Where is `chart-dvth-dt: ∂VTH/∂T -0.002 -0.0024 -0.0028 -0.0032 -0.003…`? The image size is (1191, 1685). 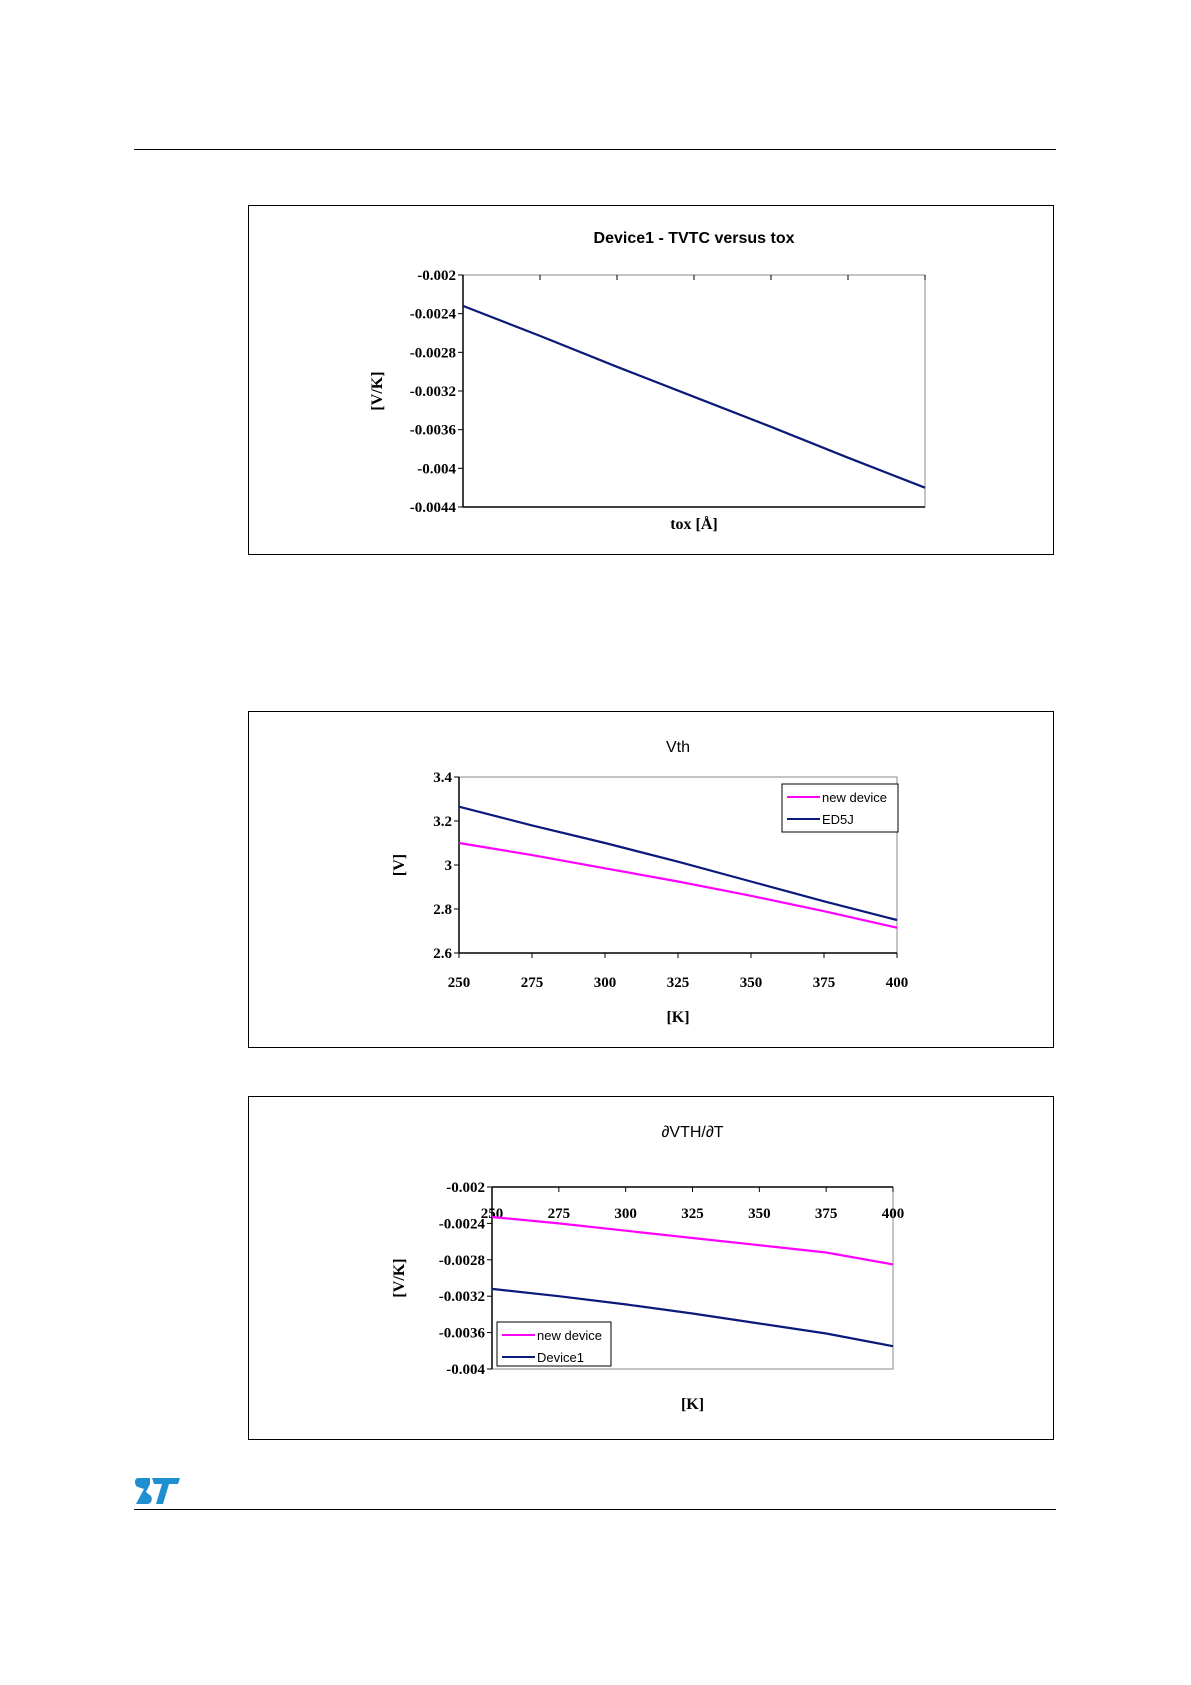 chart-dvth-dt: ∂VTH/∂T -0.002 -0.0024 -0.0028 -0.0032 -0.003… is located at coordinates (651, 1268).